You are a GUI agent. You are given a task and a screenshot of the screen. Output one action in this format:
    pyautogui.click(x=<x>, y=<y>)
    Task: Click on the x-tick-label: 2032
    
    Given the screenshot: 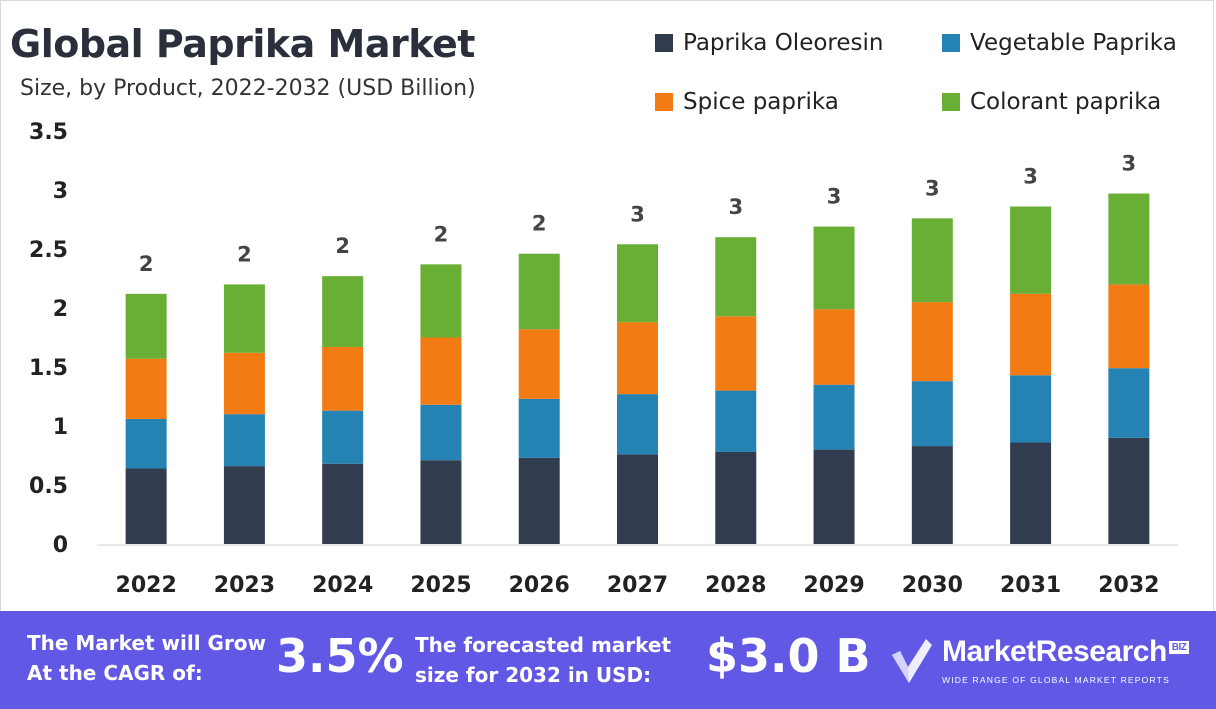 What is the action you would take?
    pyautogui.click(x=1128, y=585)
    